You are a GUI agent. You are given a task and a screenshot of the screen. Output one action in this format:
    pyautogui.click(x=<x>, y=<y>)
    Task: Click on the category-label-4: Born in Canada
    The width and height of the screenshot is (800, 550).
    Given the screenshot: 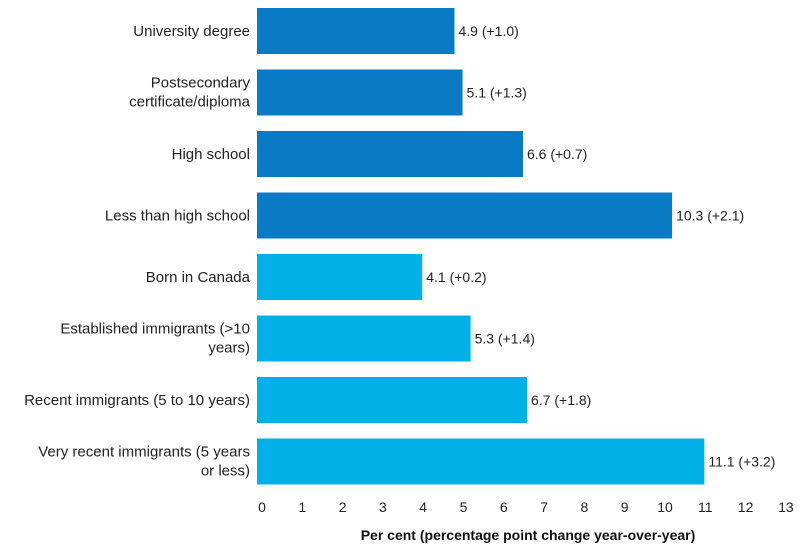 What is the action you would take?
    pyautogui.click(x=198, y=277)
    